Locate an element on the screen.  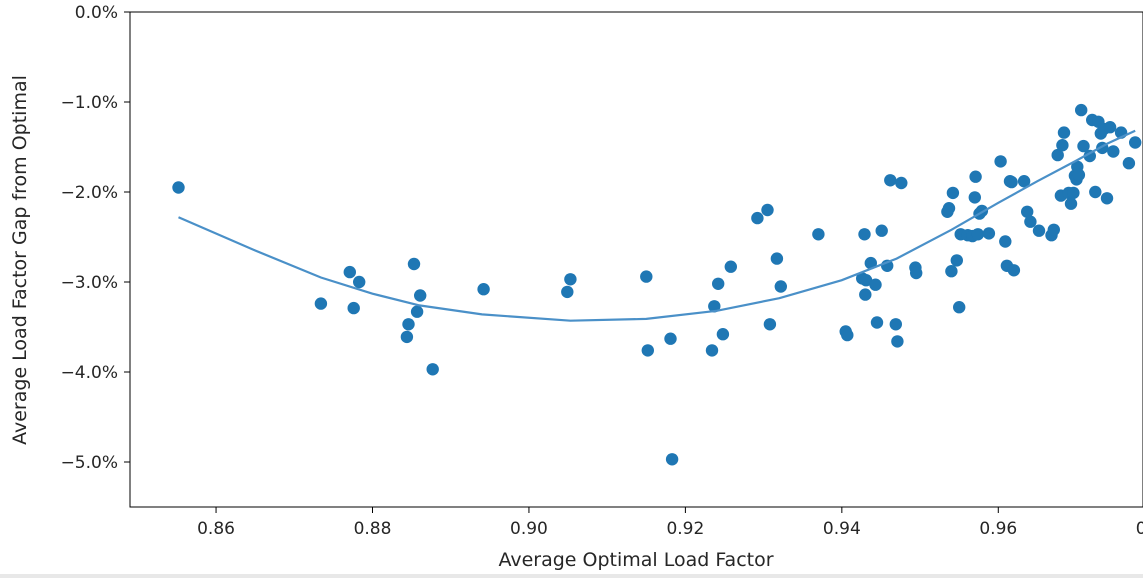
x-tick-label: 0.92 is located at coordinates (685, 529).